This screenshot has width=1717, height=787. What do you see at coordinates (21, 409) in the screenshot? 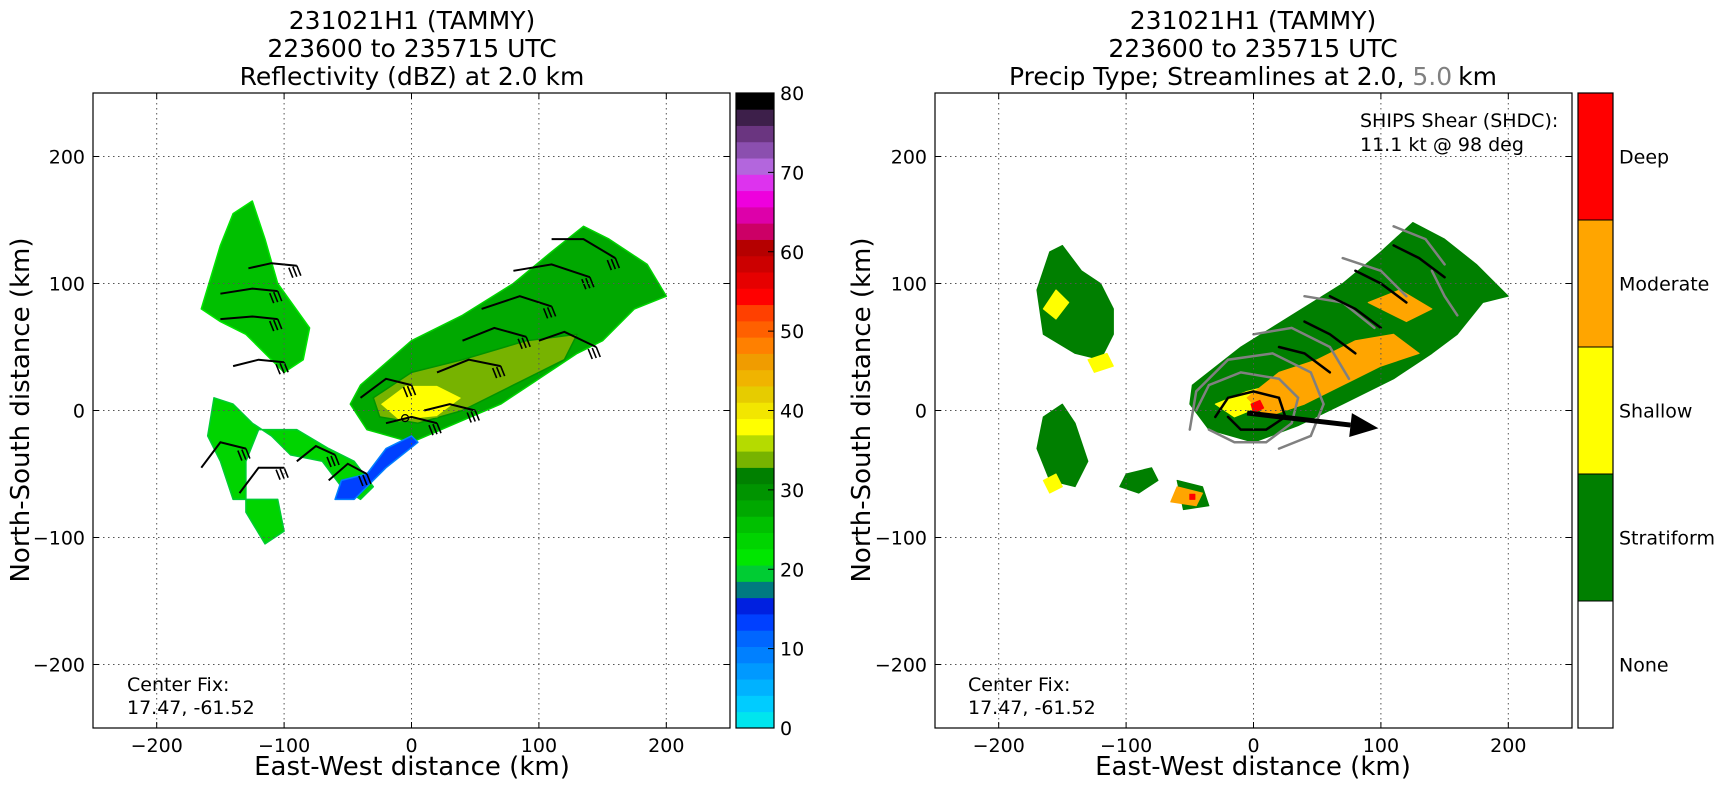
I see `panel1-ylabel: North-South distance (km)` at bounding box center [21, 409].